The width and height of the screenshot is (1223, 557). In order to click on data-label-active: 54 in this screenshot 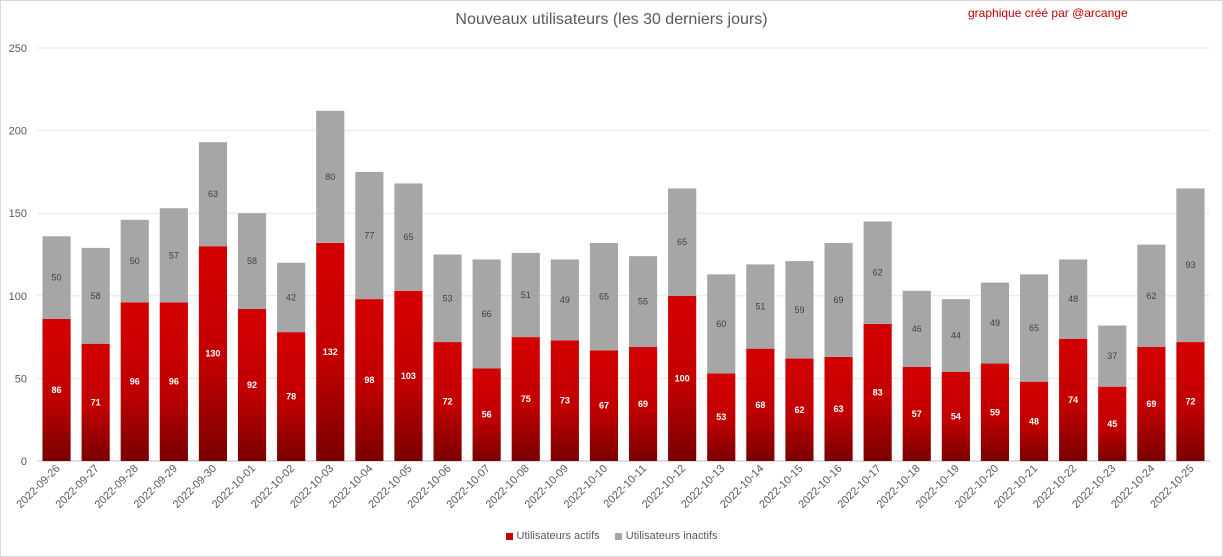, I will do `click(956, 416)`.